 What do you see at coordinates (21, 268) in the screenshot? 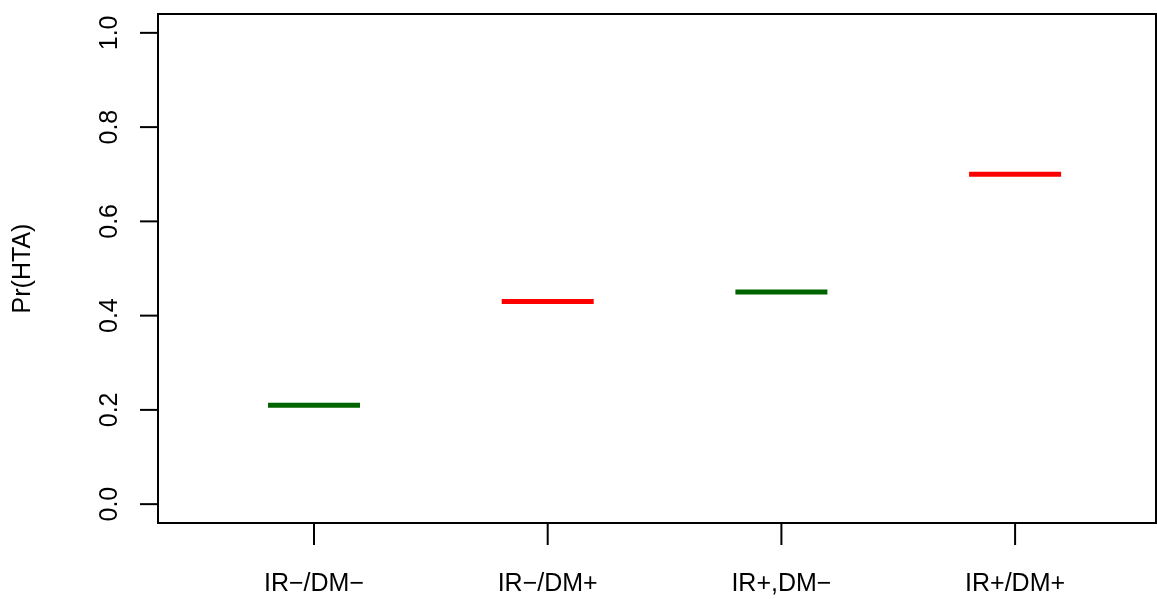
I see `y-axis-title: Pr(HTA)` at bounding box center [21, 268].